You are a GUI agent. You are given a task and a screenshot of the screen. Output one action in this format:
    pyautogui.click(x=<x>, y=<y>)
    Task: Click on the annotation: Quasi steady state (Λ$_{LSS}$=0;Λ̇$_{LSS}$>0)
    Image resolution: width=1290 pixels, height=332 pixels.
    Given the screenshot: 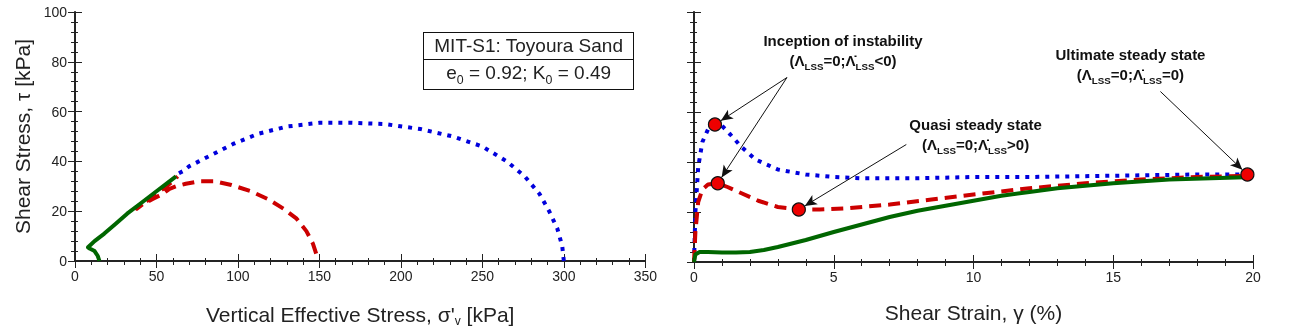 What is the action you would take?
    pyautogui.click(x=975, y=136)
    